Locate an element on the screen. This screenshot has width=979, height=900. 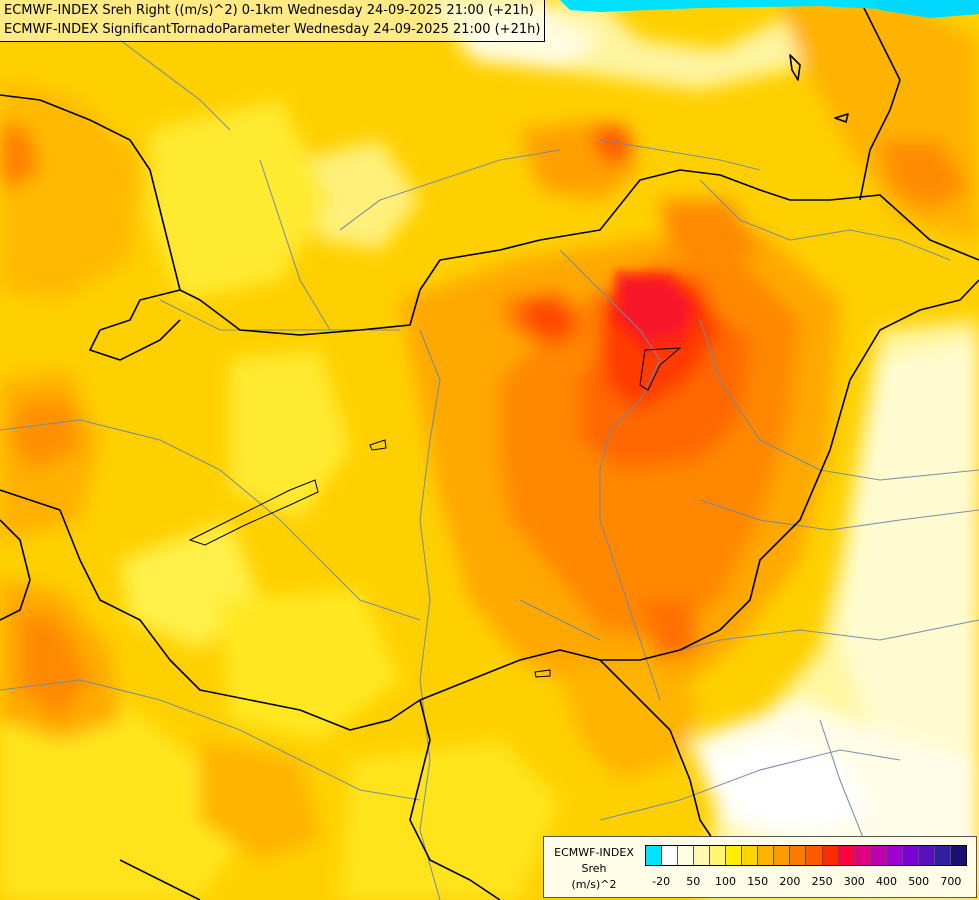
legend-tick-label: 700 is located at coordinates (951, 881).